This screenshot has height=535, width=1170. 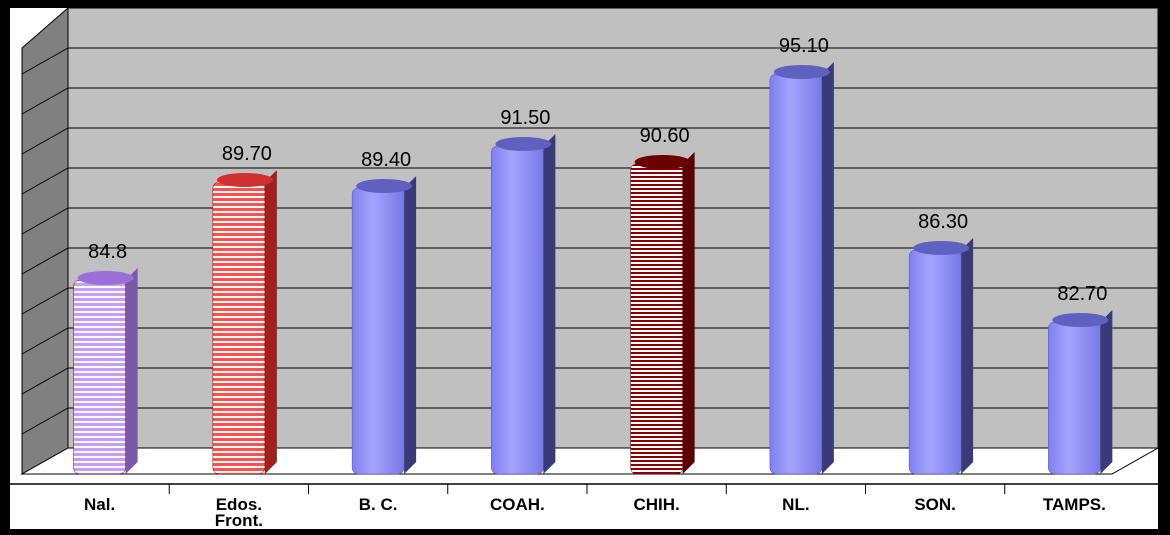 What do you see at coordinates (99, 504) in the screenshot?
I see `category-label: Nal.` at bounding box center [99, 504].